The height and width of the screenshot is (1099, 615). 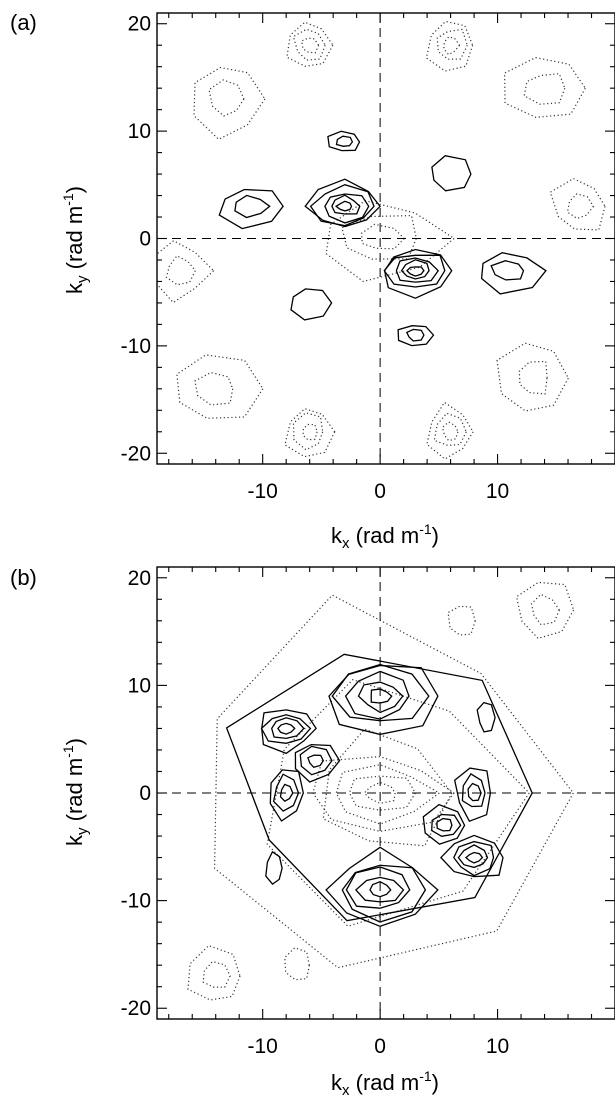 I want to click on y-tick-label: 20, so click(x=139, y=578).